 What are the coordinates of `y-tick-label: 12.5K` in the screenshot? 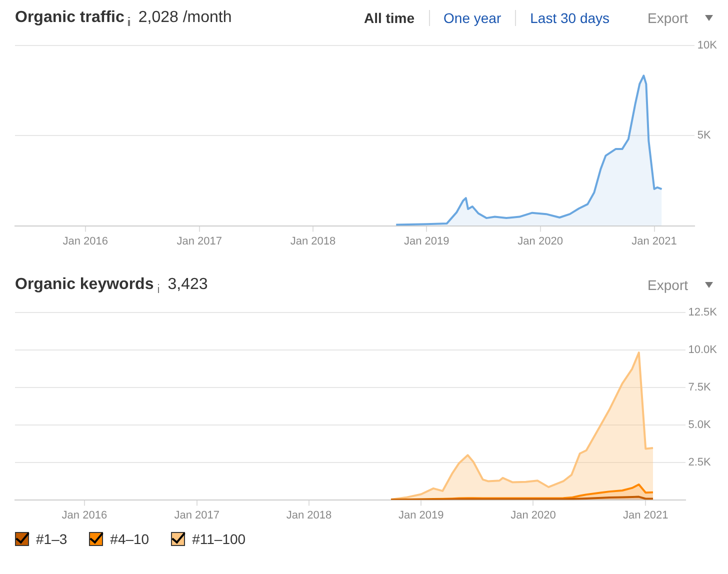 It's located at (703, 312).